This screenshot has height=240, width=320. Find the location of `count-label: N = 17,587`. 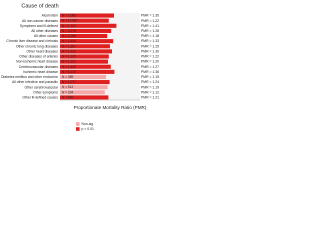

count-label: N = 17,587 is located at coordinates (70, 21).